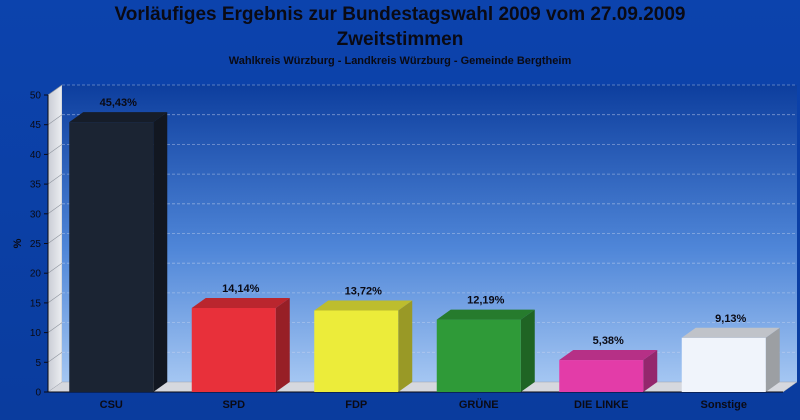 This screenshot has height=420, width=800. What do you see at coordinates (356, 405) in the screenshot?
I see `x-tick-label: FDP` at bounding box center [356, 405].